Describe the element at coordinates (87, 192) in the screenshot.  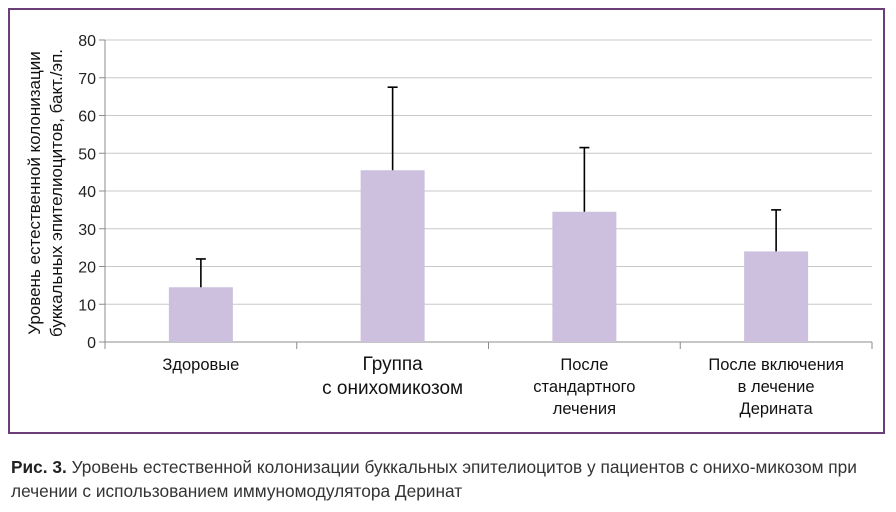
I see `y-tick-label: 40` at that location.